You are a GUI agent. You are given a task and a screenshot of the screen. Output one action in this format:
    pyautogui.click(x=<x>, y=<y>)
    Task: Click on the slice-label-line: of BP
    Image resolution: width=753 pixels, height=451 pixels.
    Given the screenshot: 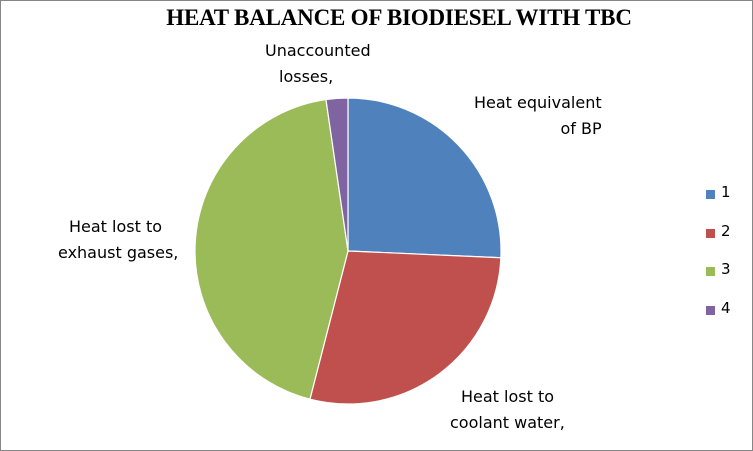 What is the action you would take?
    pyautogui.click(x=538, y=129)
    